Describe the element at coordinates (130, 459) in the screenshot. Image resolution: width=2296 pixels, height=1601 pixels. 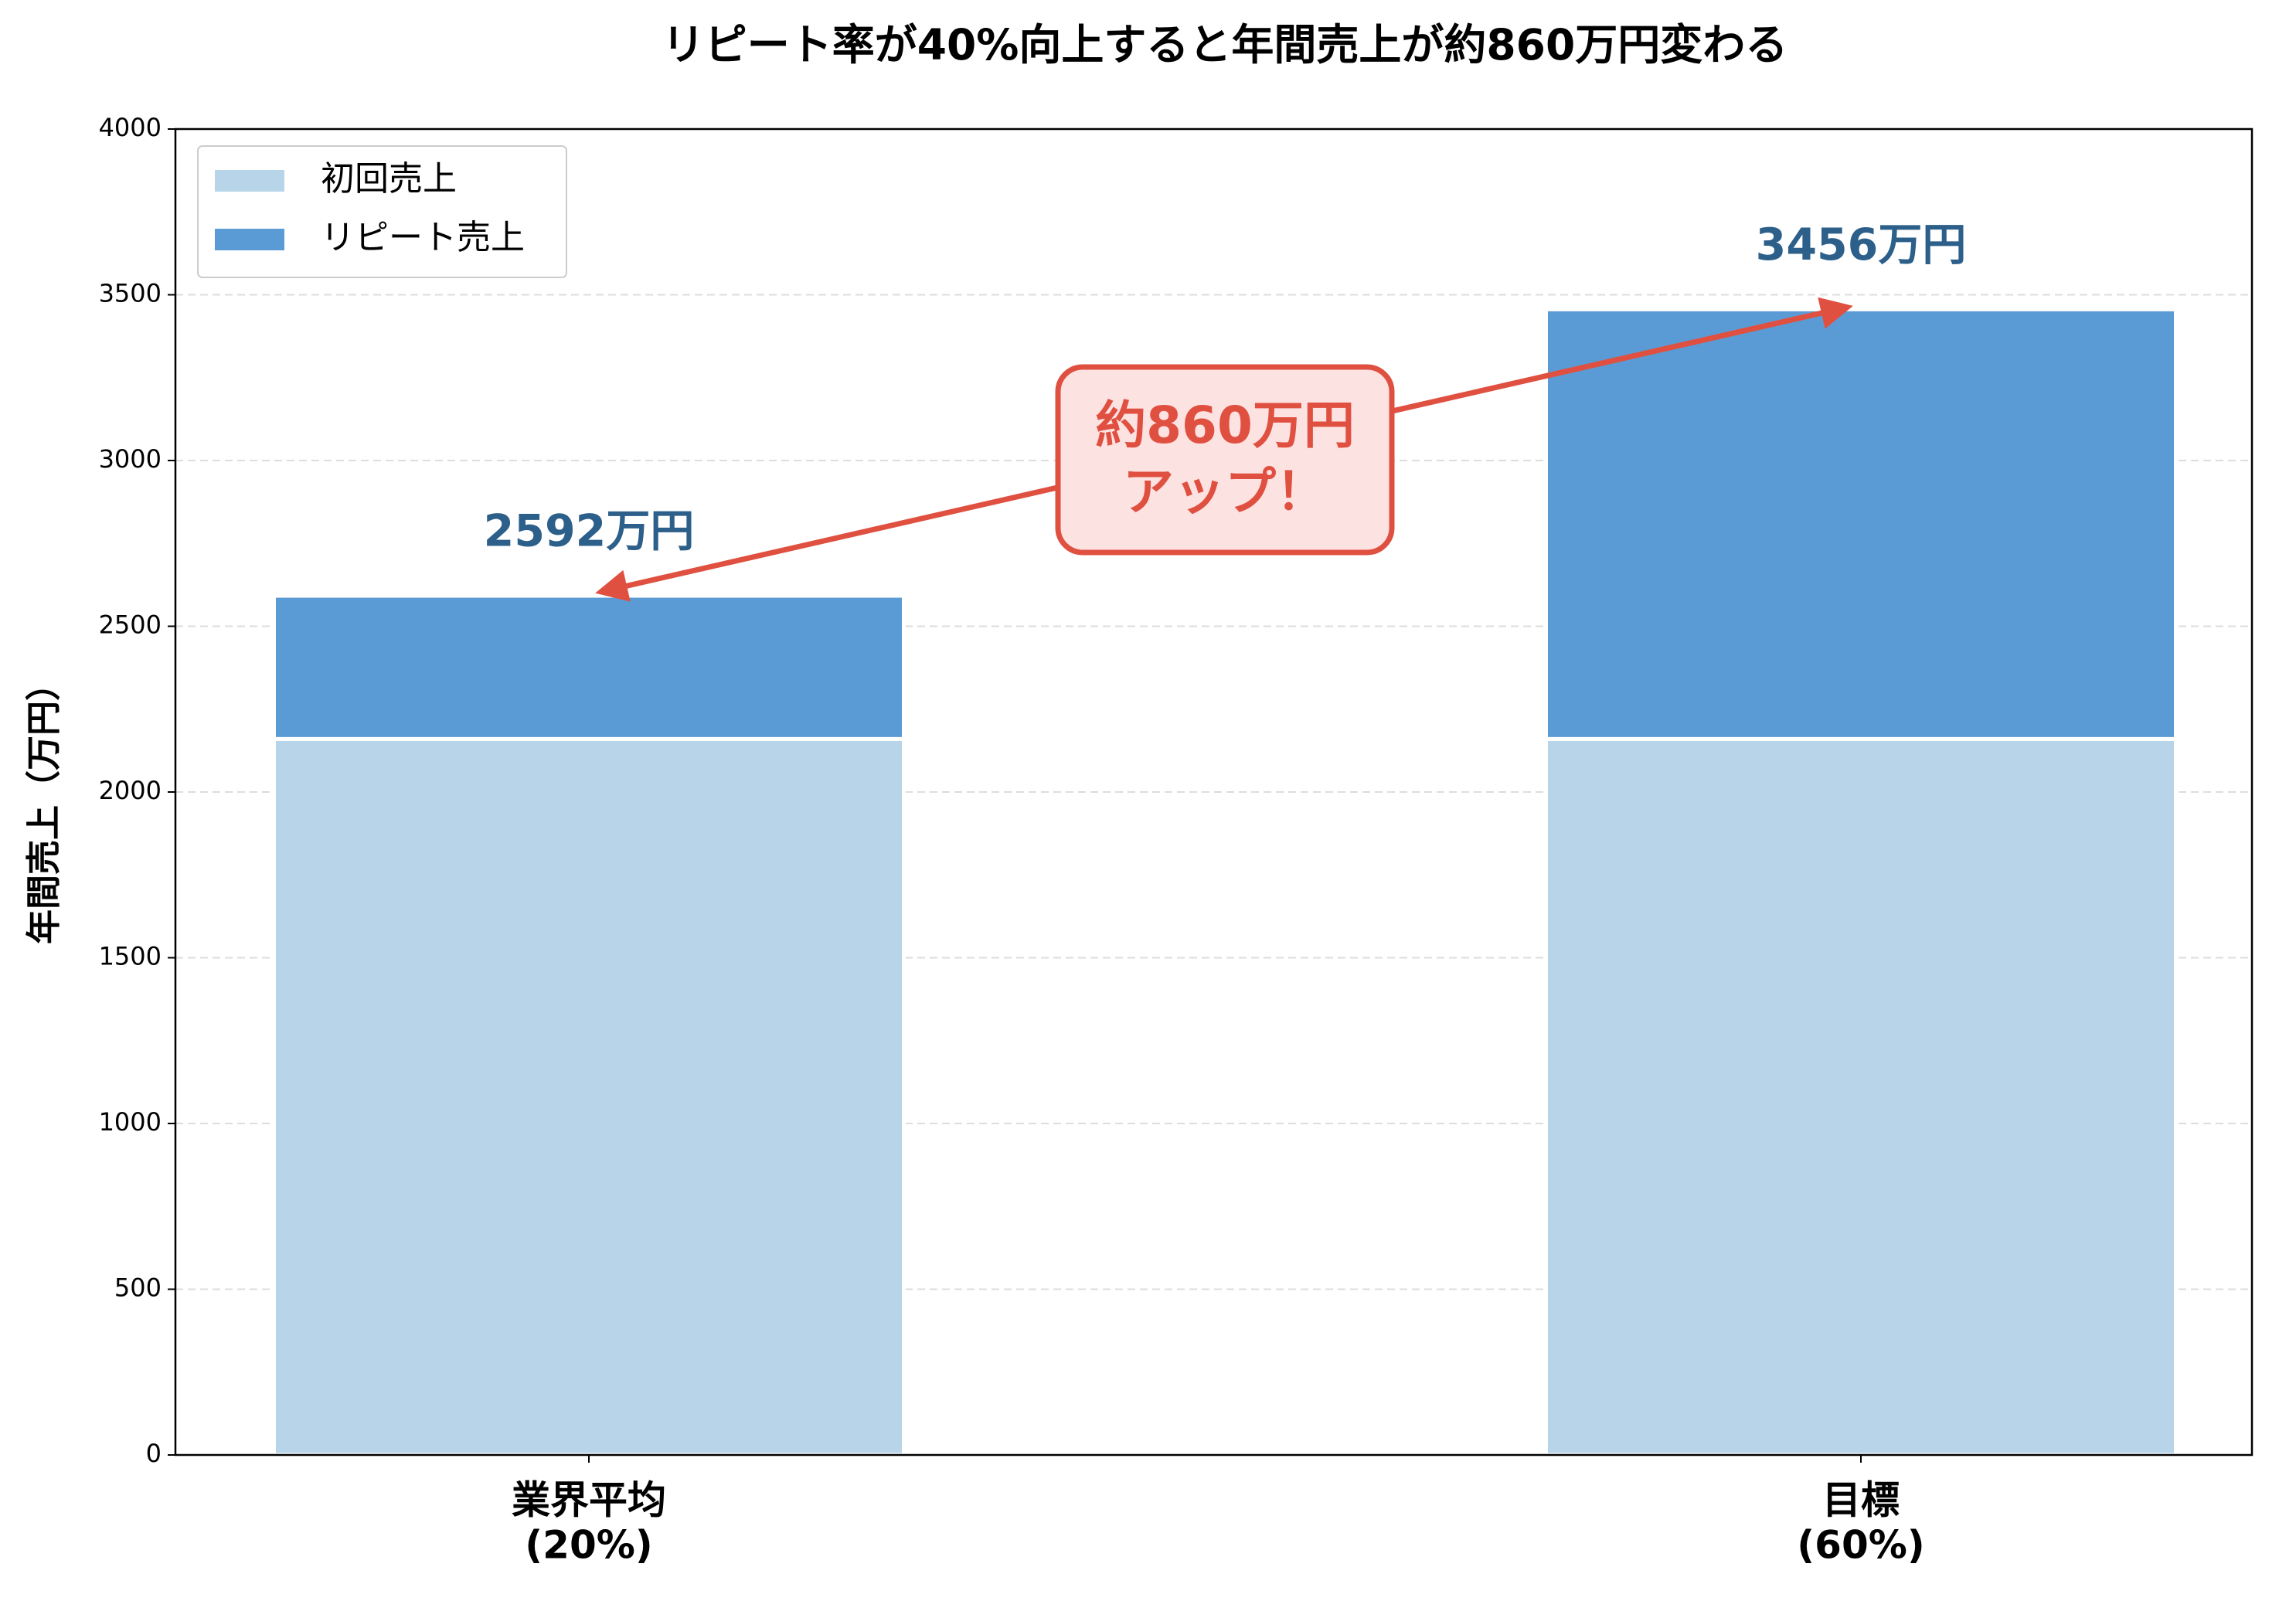
I see `y-tick-label: 3000` at that location.